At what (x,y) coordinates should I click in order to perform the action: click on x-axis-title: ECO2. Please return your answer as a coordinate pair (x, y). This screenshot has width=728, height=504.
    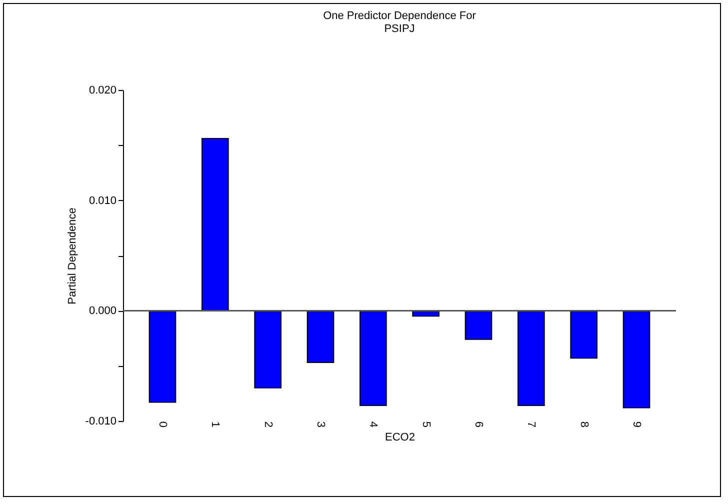
    Looking at the image, I should click on (400, 438).